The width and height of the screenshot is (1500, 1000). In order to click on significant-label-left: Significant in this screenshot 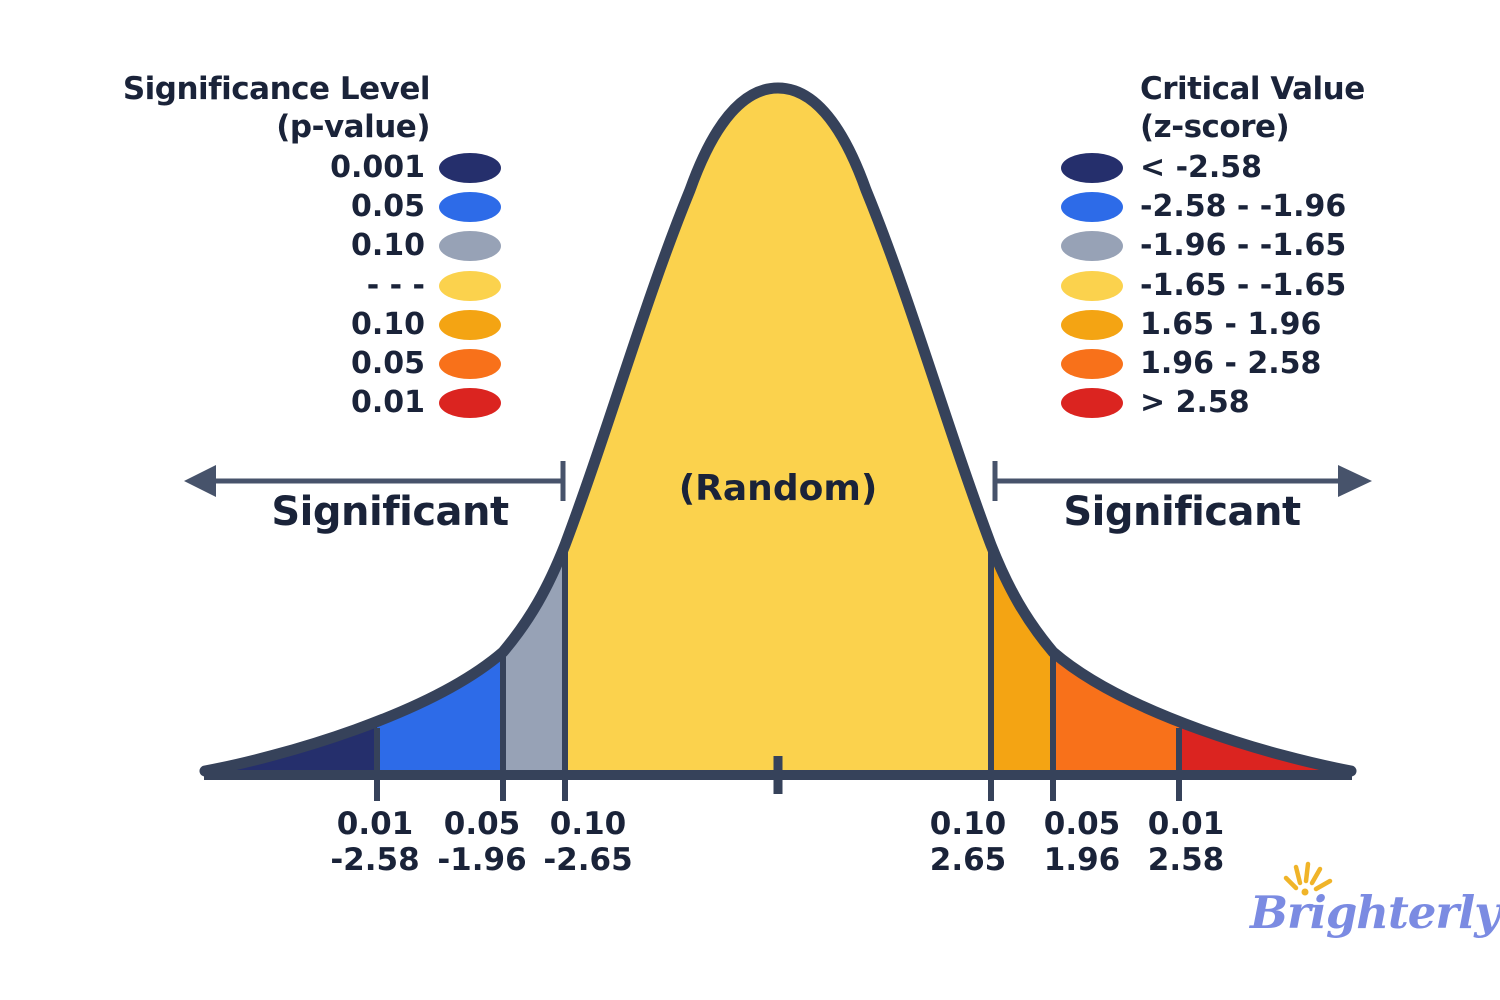, I will do `click(390, 512)`.